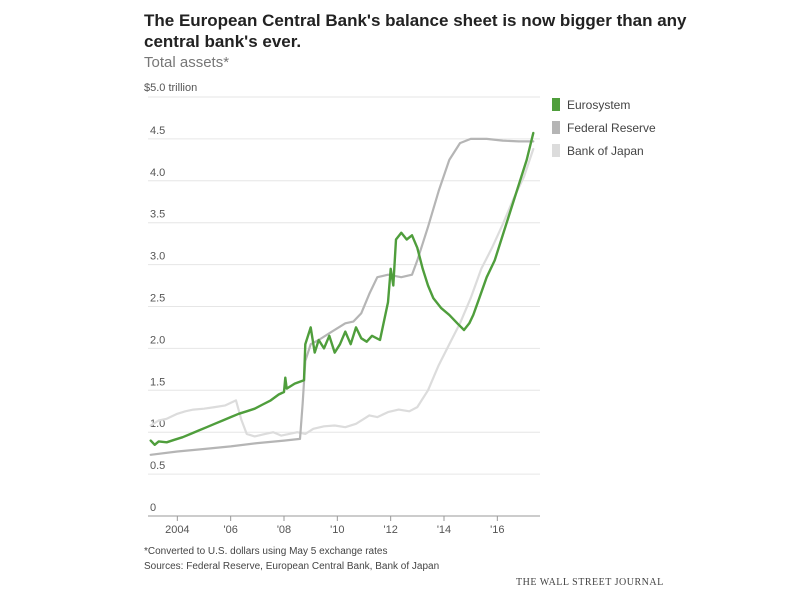  What do you see at coordinates (444, 530) in the screenshot?
I see `x-tick-label: '14` at bounding box center [444, 530].